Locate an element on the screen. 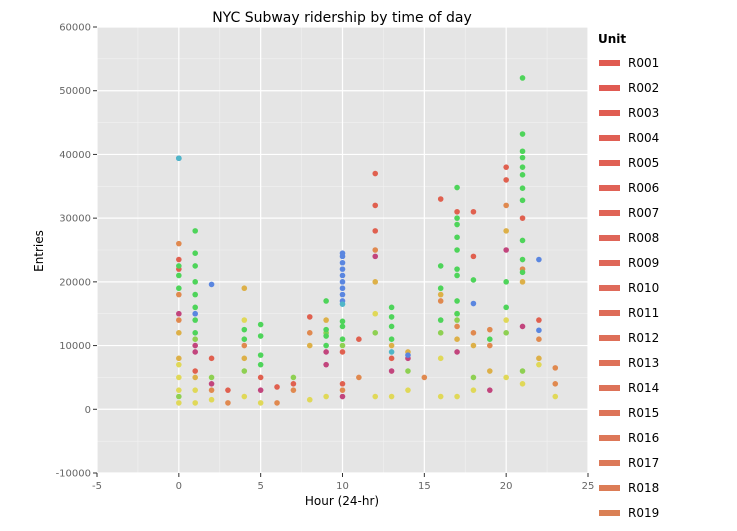 This screenshot has width=737, height=531. legend-entry: R004 is located at coordinates (643, 138).